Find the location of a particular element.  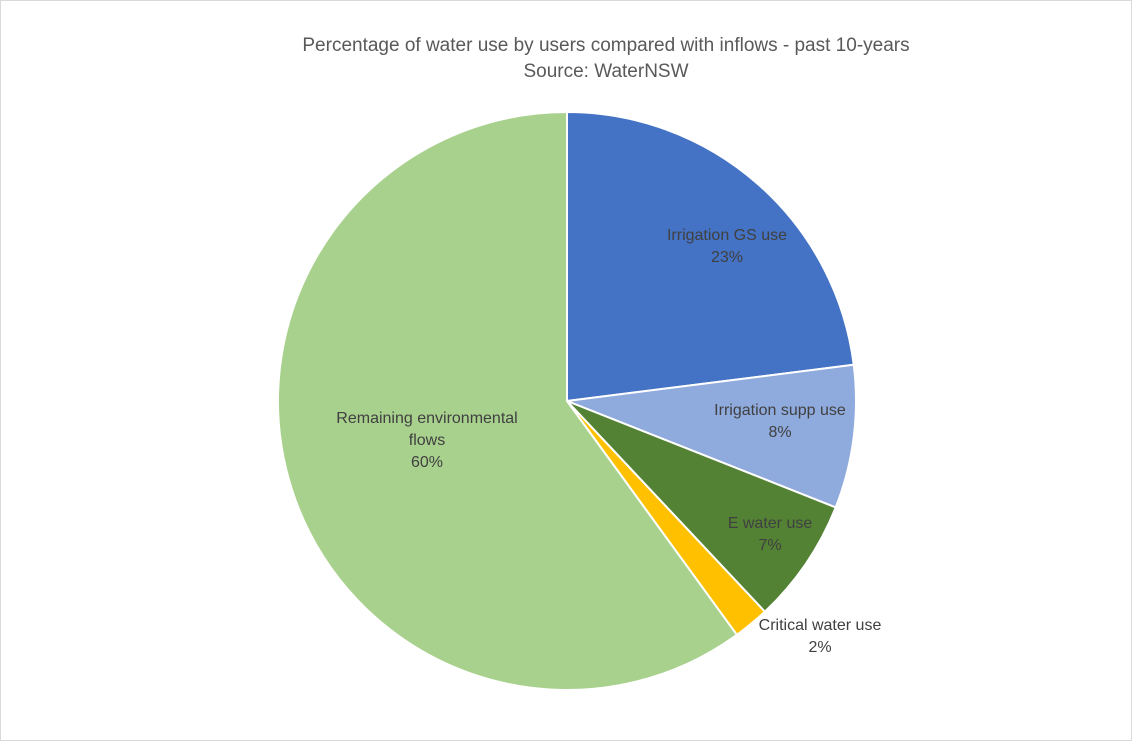

data-label-remaining-environmental-flows: Remaining environmental flows 60% is located at coordinates (426, 440).